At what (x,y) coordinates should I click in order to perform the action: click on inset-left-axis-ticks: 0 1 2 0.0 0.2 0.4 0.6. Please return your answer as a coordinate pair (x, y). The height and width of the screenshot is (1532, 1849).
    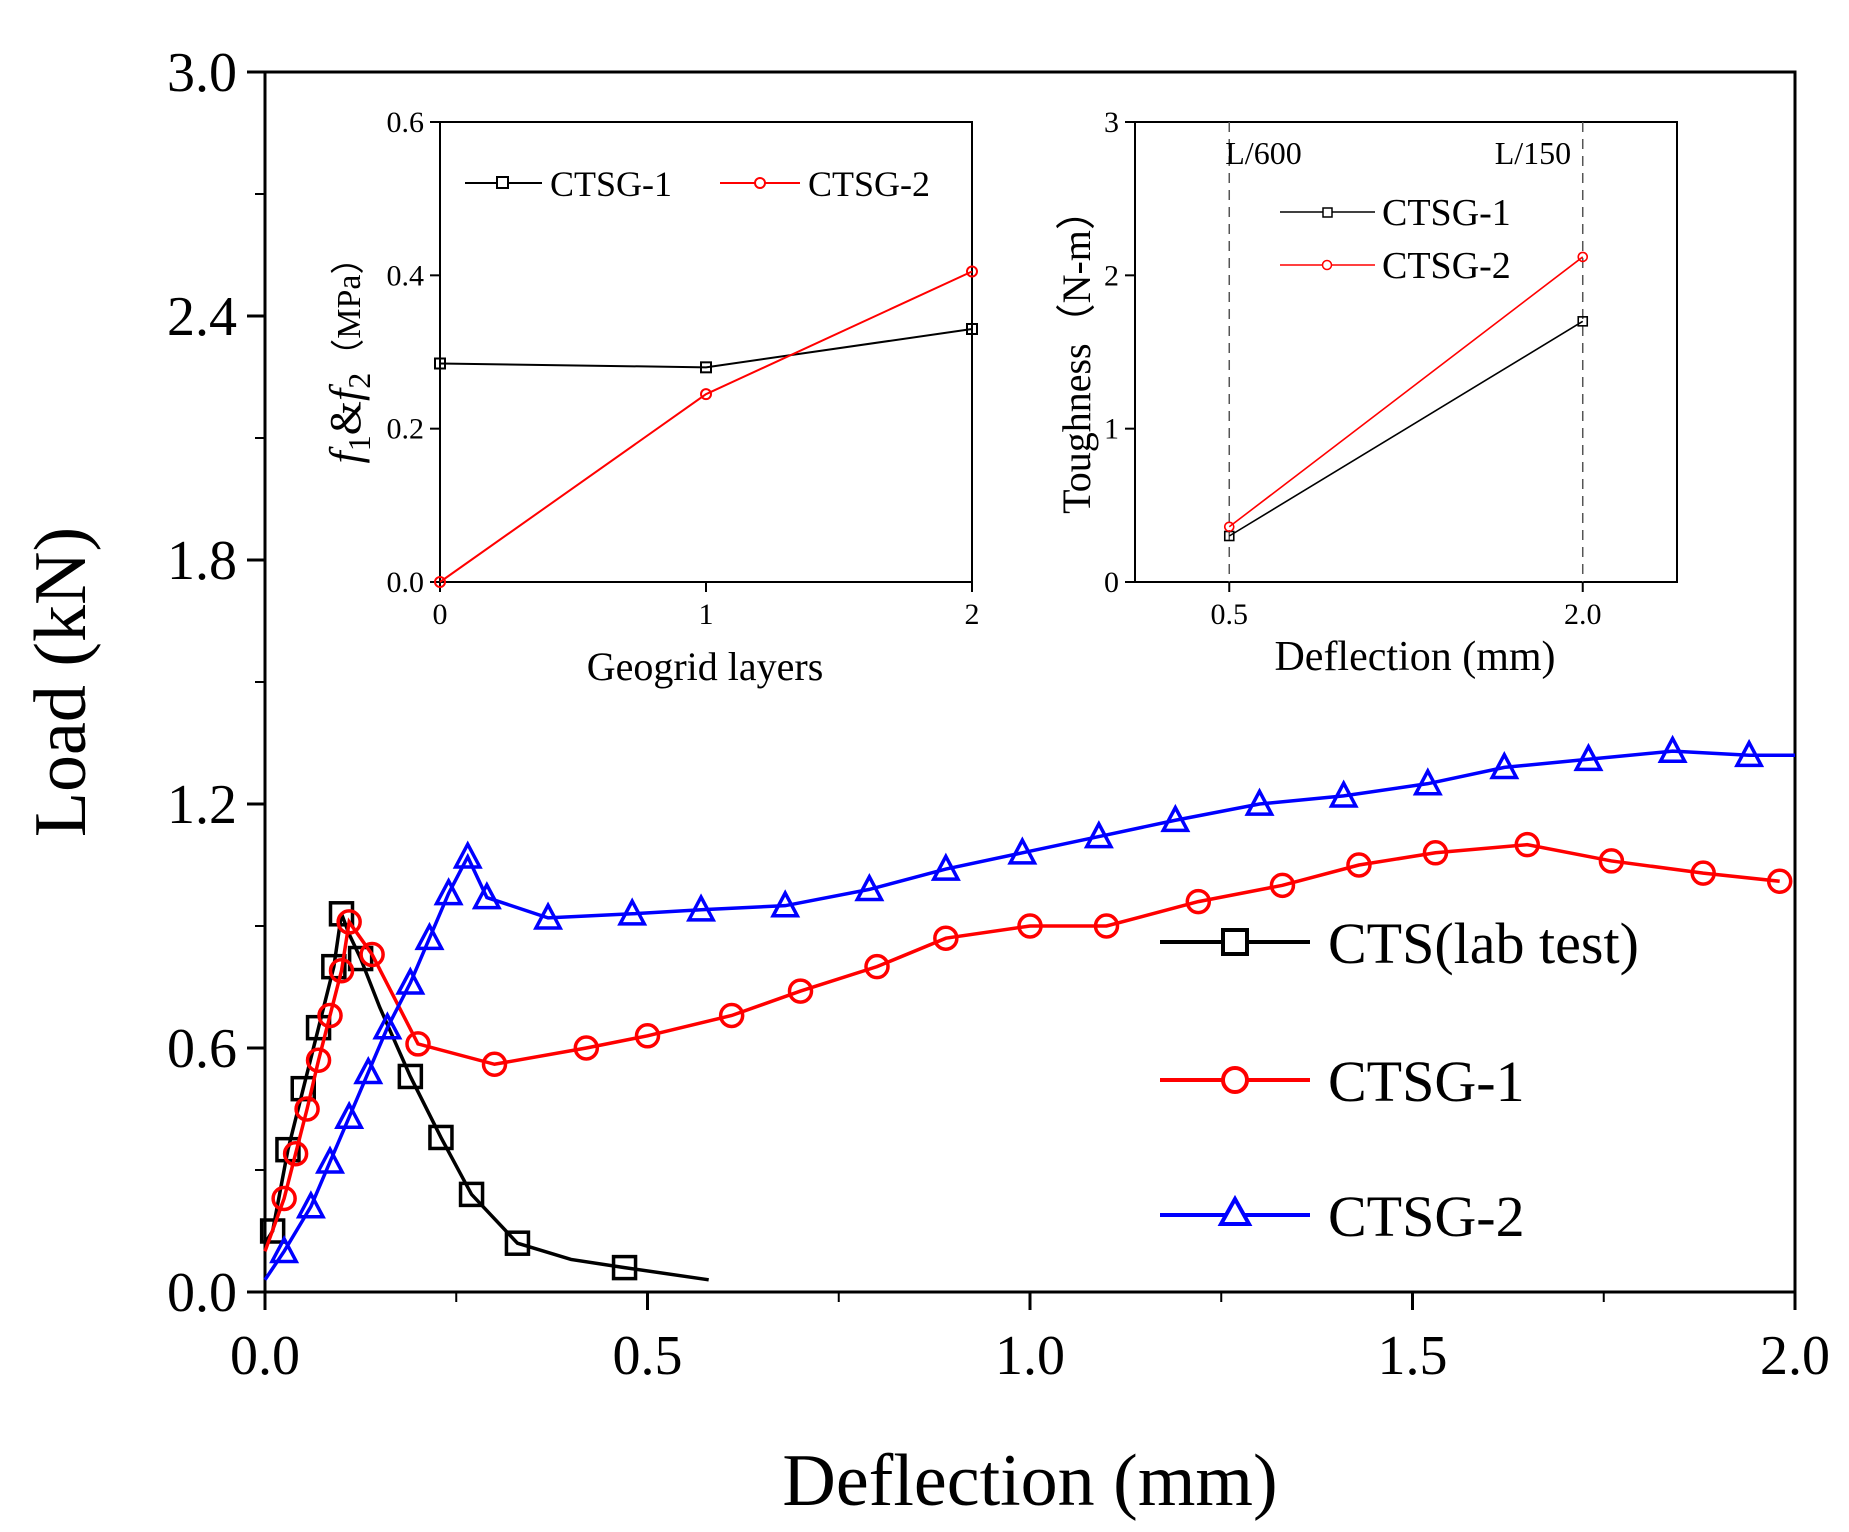
    Looking at the image, I should click on (683, 368).